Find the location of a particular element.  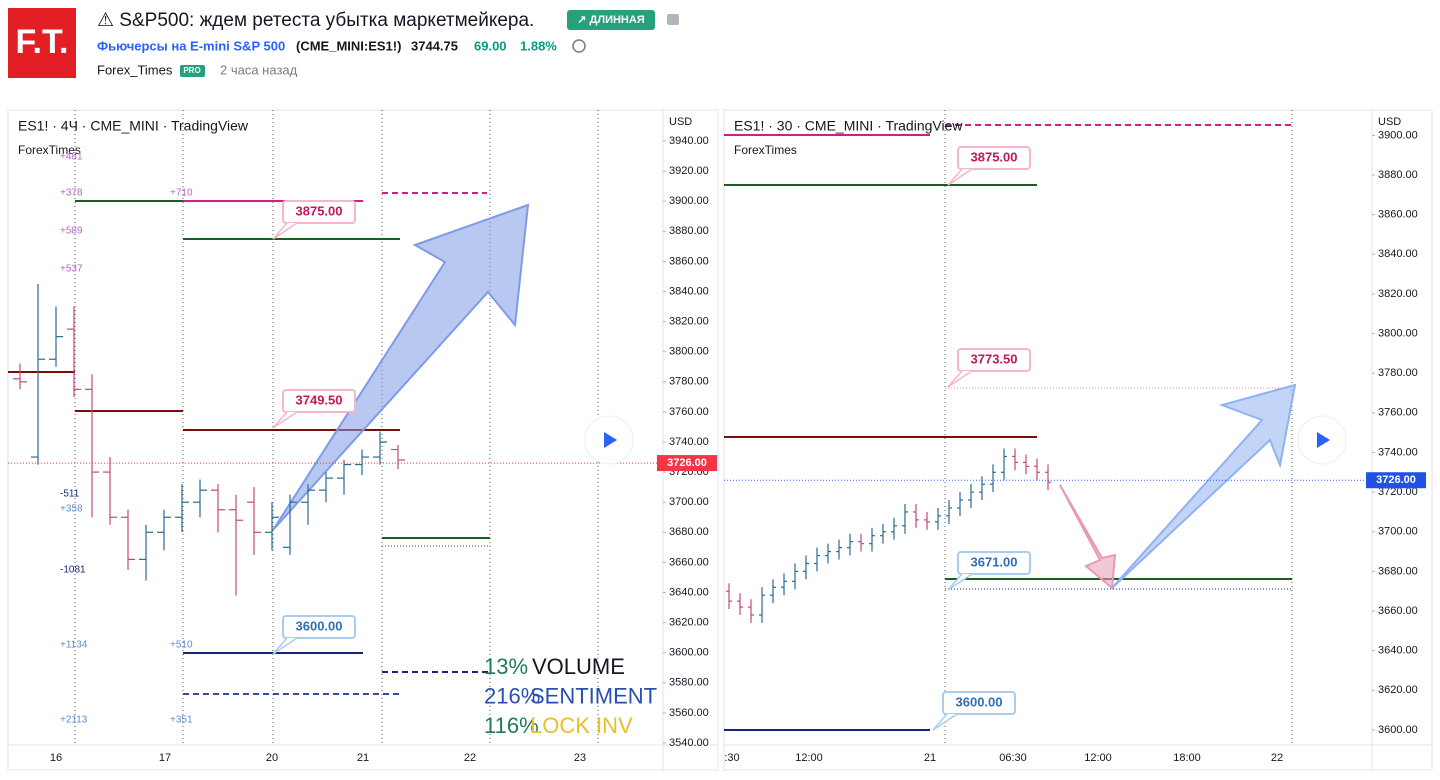

side-note: +481 is located at coordinates (71, 157).